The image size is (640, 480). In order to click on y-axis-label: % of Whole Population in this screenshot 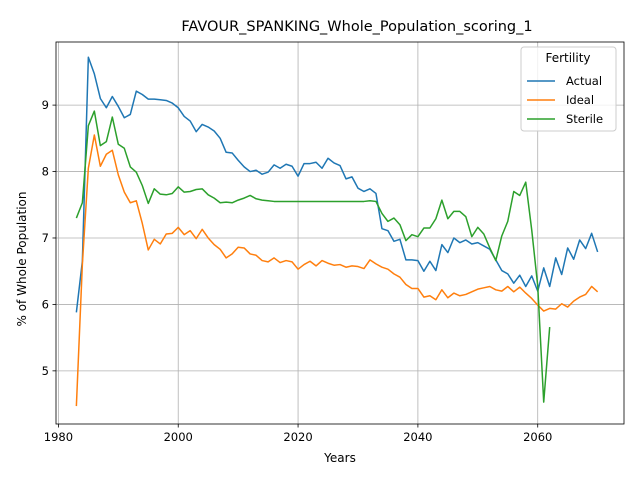, I will do `click(22, 259)`.